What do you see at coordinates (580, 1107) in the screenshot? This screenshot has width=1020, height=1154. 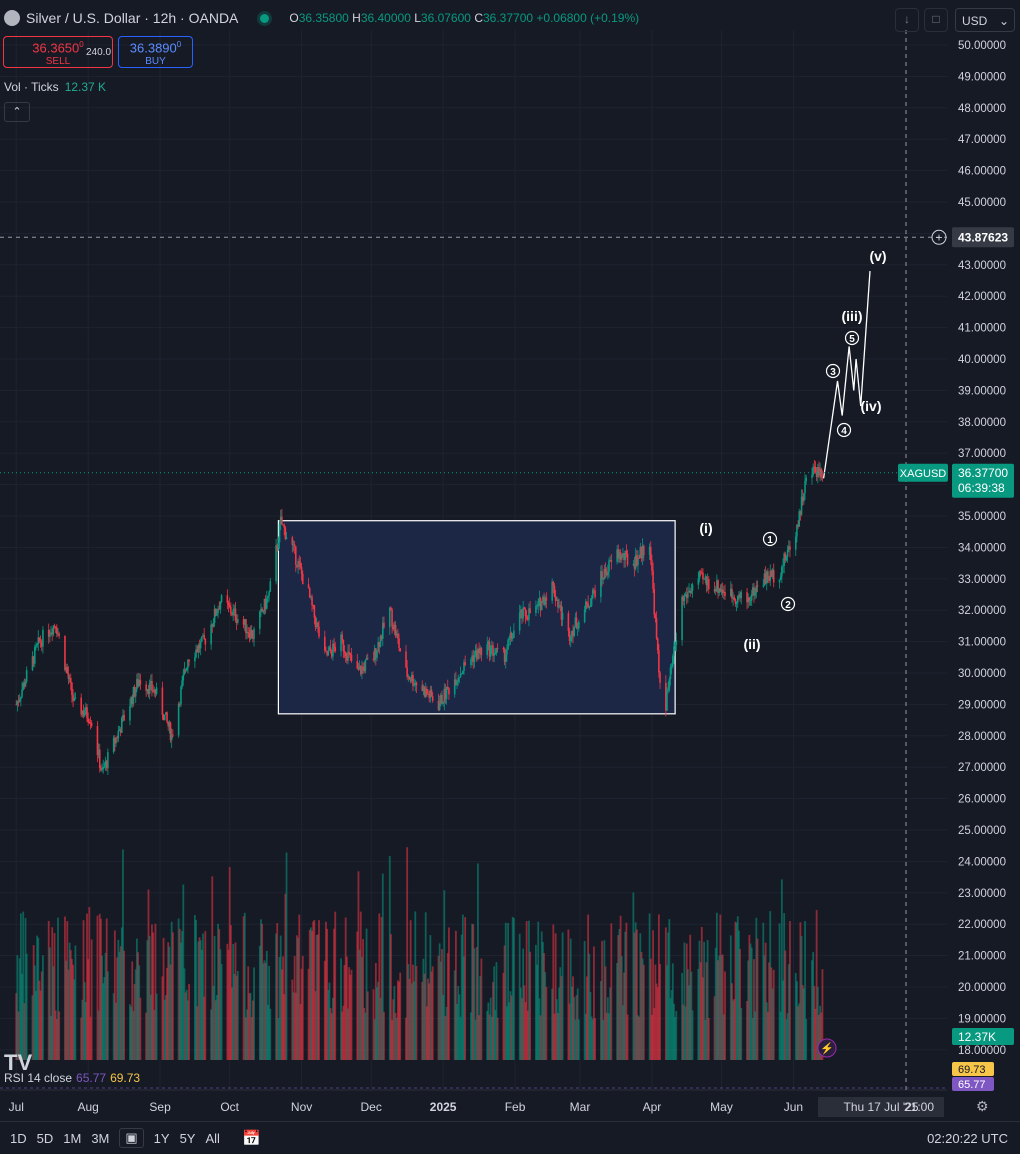 I see `x-tick-label: Mar` at bounding box center [580, 1107].